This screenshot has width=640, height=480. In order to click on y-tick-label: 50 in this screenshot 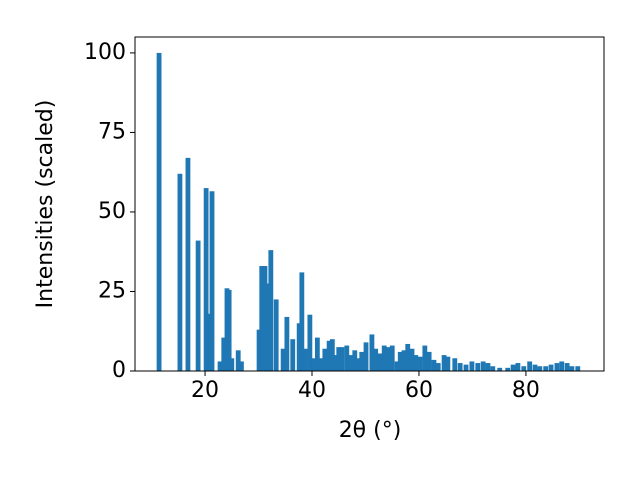, I will do `click(112, 211)`.